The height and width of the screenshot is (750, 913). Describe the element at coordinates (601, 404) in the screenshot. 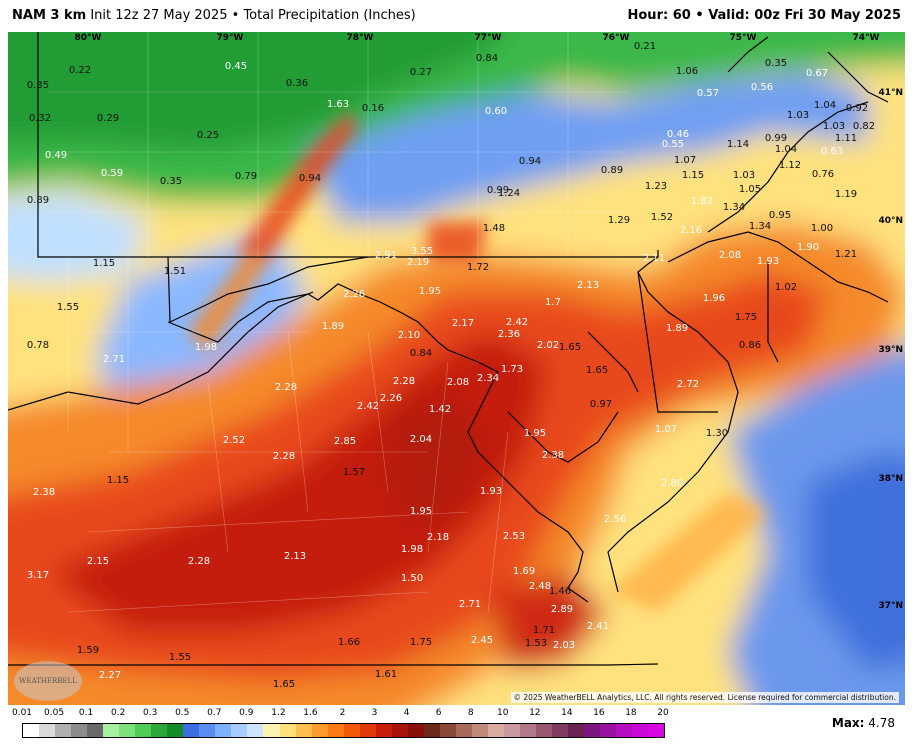

I see `precip-value-label: 0.97` at that location.